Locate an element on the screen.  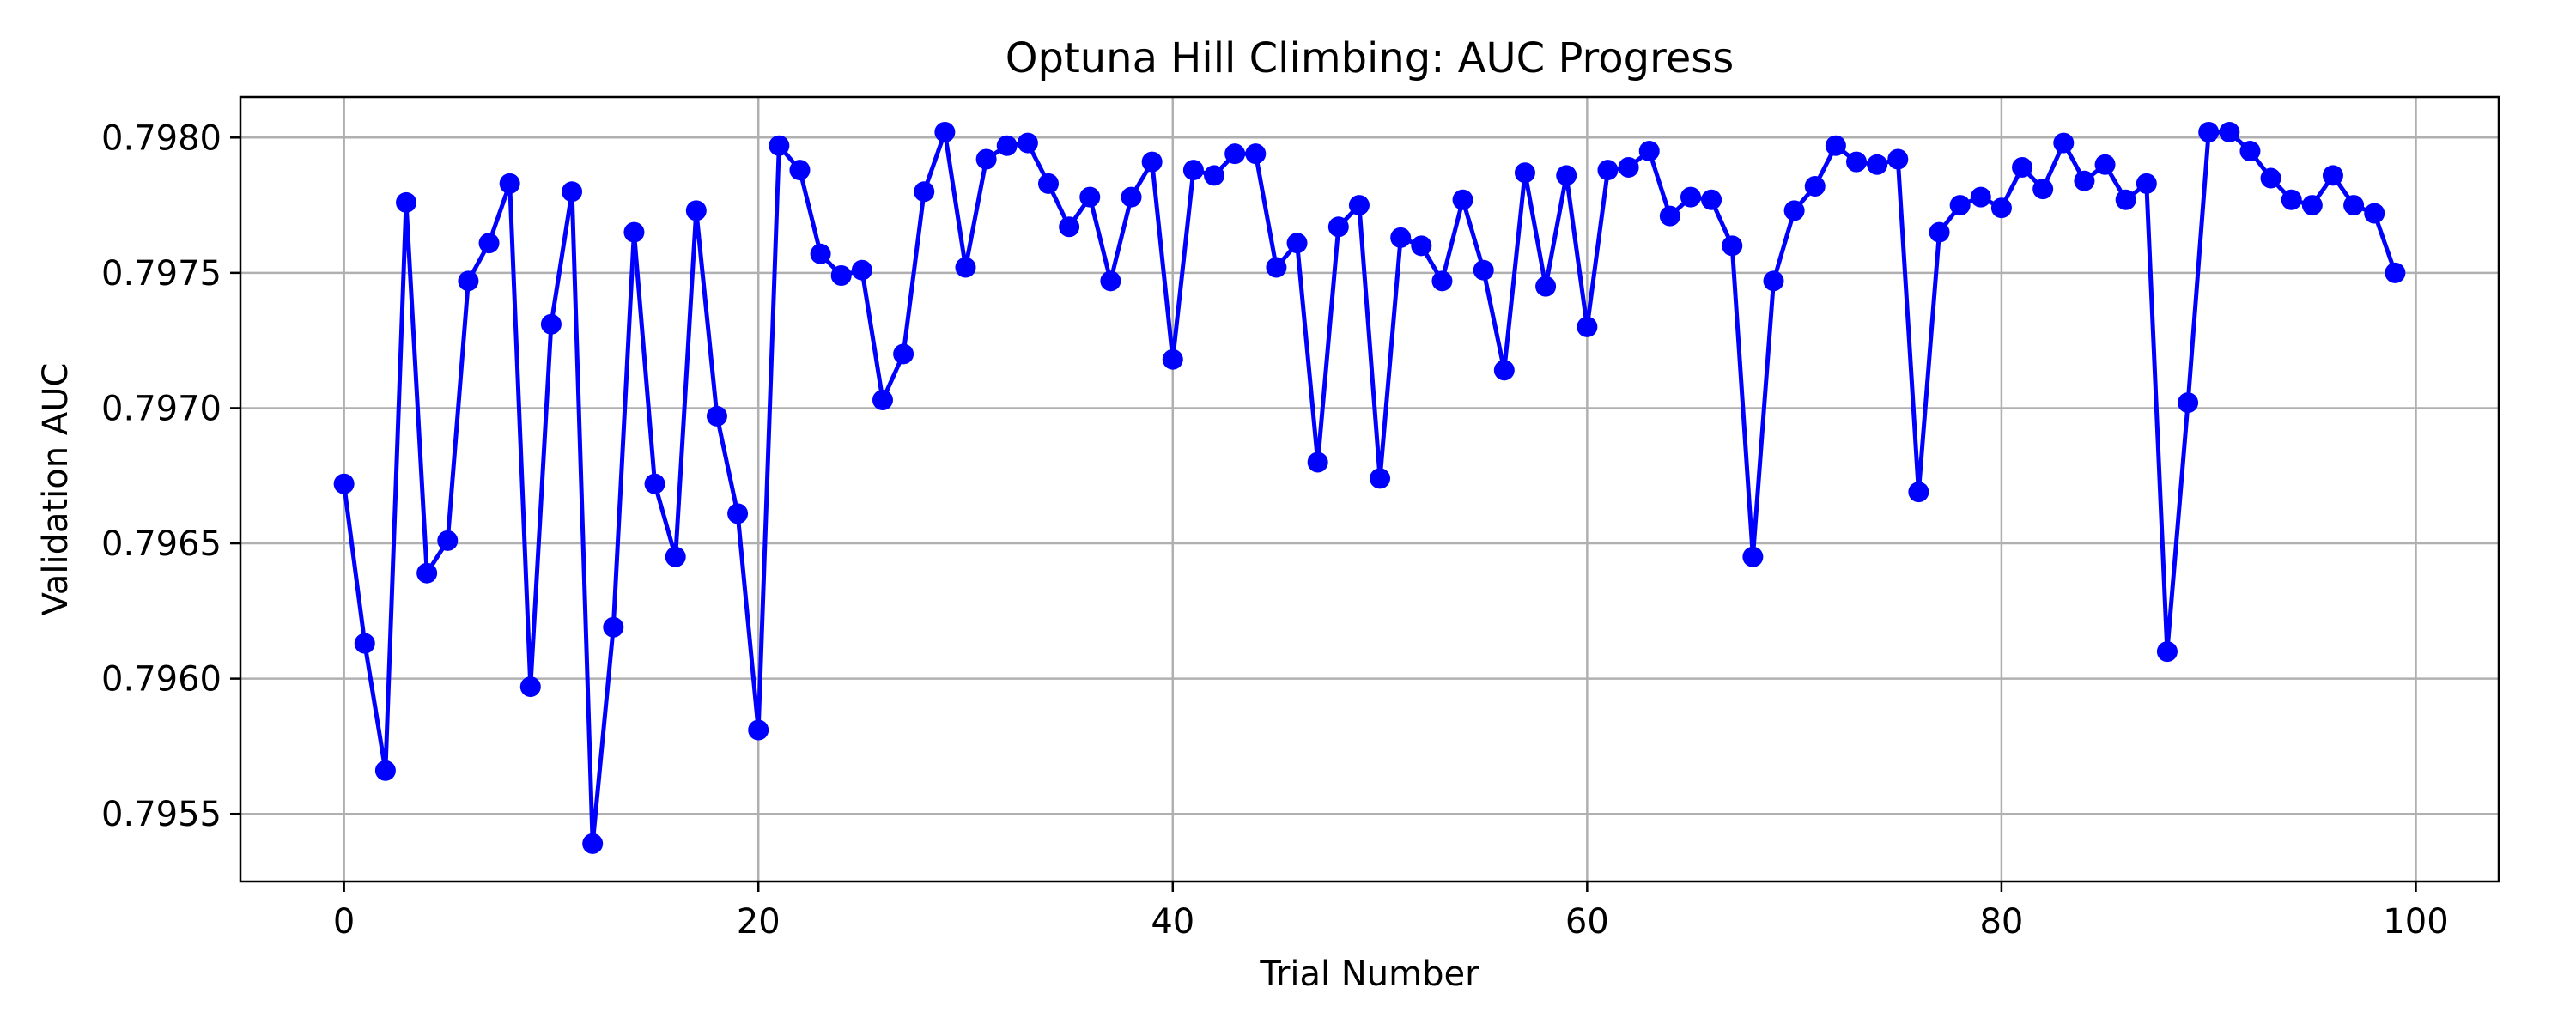
x-axis-title: Trial Number is located at coordinates (1369, 974).